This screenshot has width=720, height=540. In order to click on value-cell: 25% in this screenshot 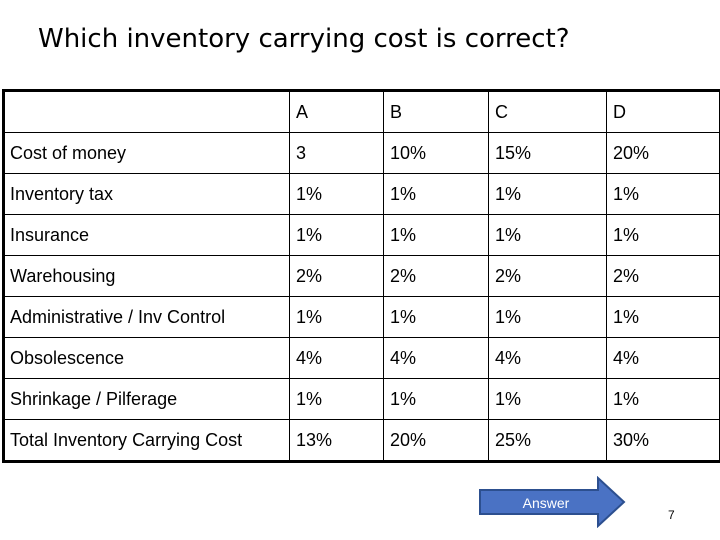, I will do `click(547, 440)`.